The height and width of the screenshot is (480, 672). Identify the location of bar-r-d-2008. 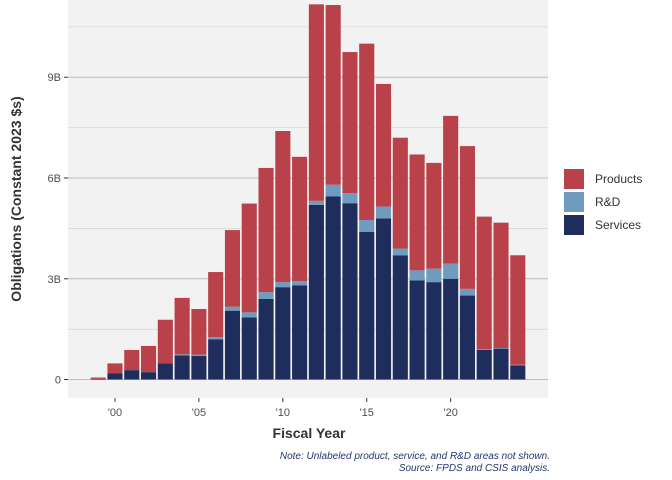
(249, 315).